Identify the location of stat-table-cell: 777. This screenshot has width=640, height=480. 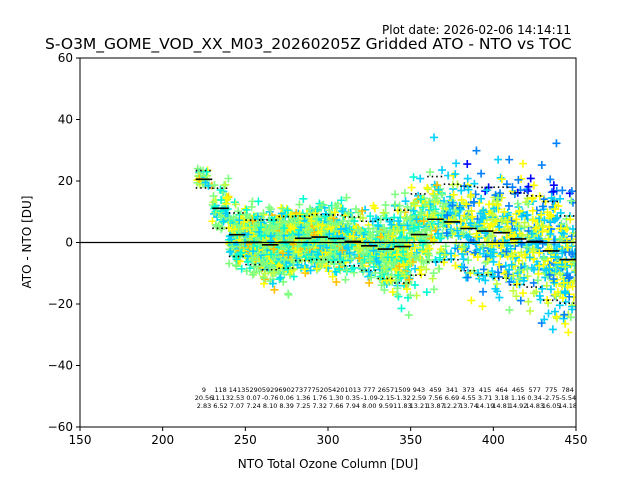
(369, 390).